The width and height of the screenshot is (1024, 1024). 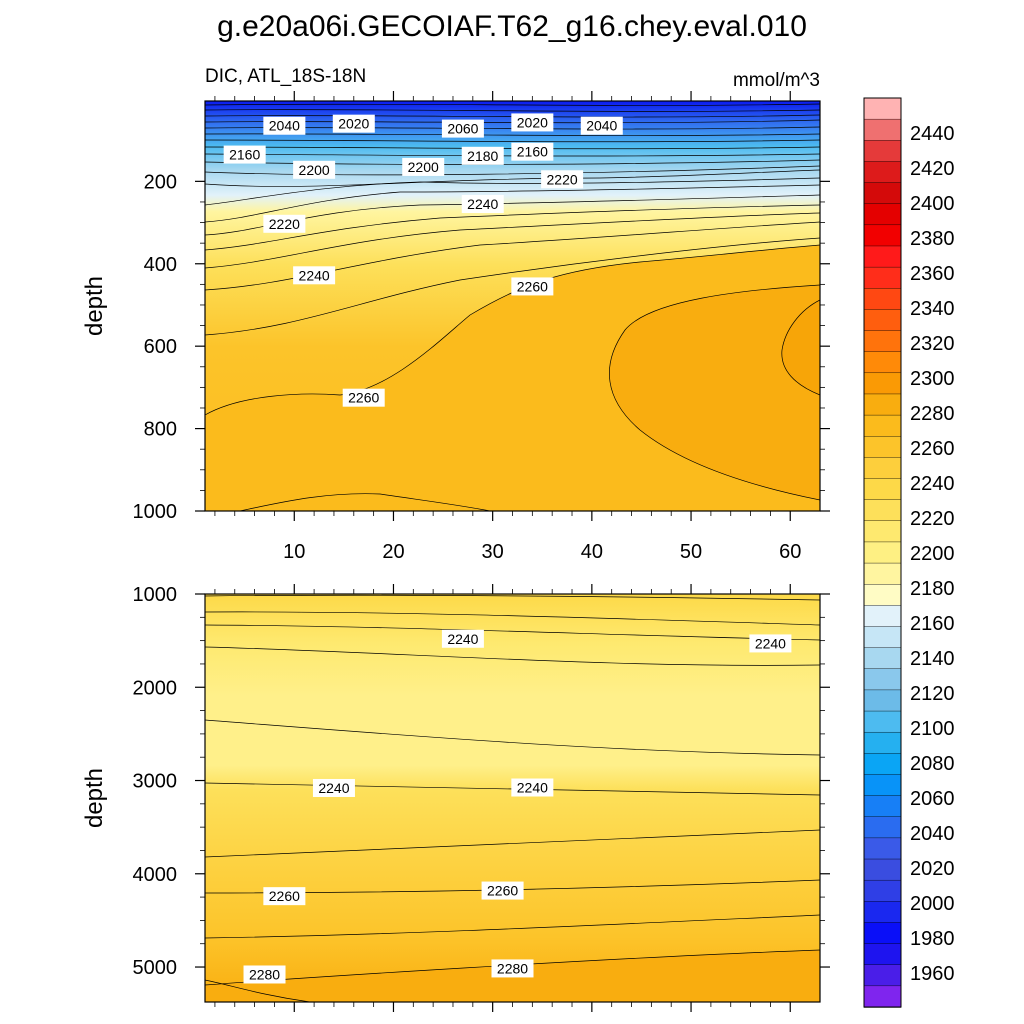 I want to click on svg-text: 2180, so click(x=482, y=156).